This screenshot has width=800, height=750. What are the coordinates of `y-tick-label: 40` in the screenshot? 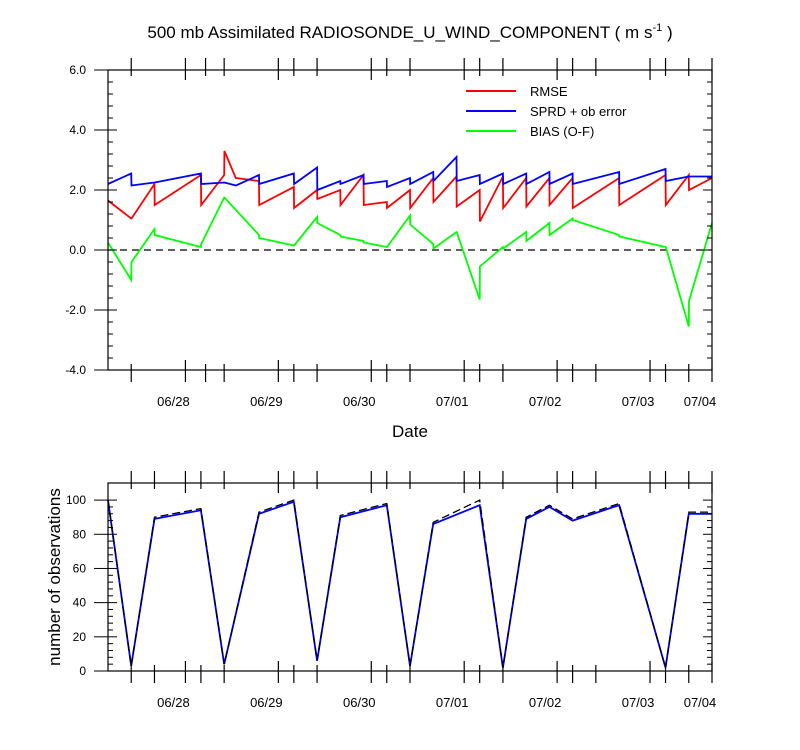 It's located at (80, 603).